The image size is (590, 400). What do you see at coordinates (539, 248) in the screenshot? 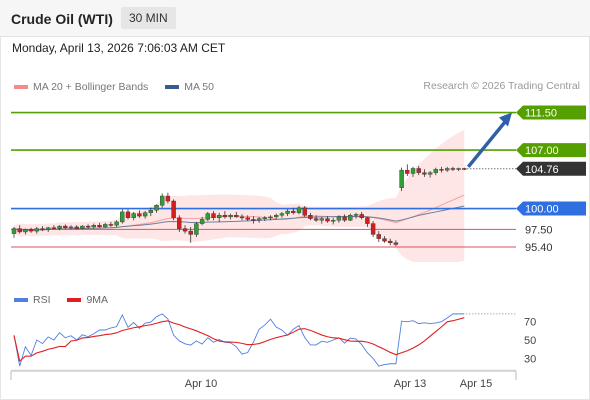
I see `level-label-5: 95.40` at bounding box center [539, 248].